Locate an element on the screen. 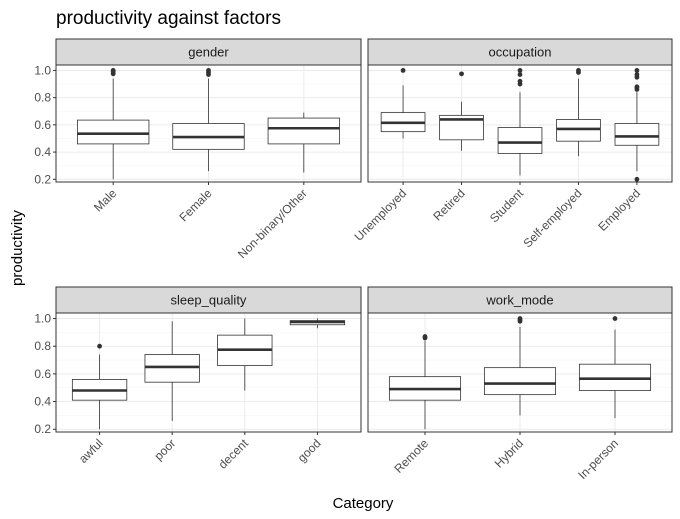 The width and height of the screenshot is (680, 519). facet-strip-gender is located at coordinates (208, 52).